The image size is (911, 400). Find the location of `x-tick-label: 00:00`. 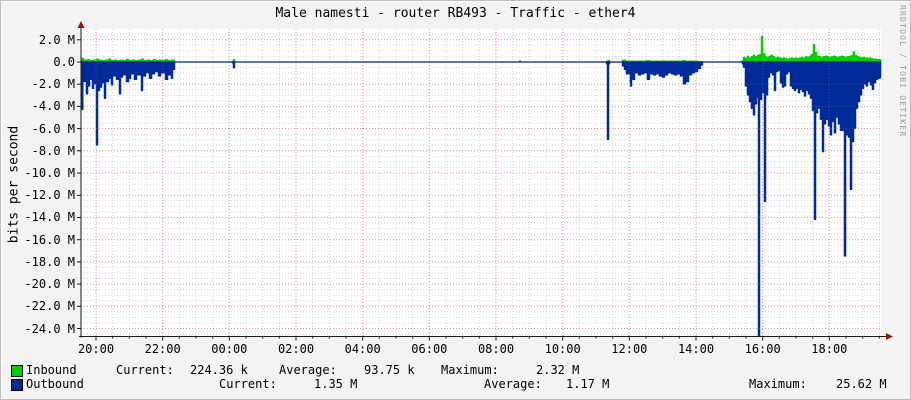

x-tick-label: 00:00 is located at coordinates (229, 349).